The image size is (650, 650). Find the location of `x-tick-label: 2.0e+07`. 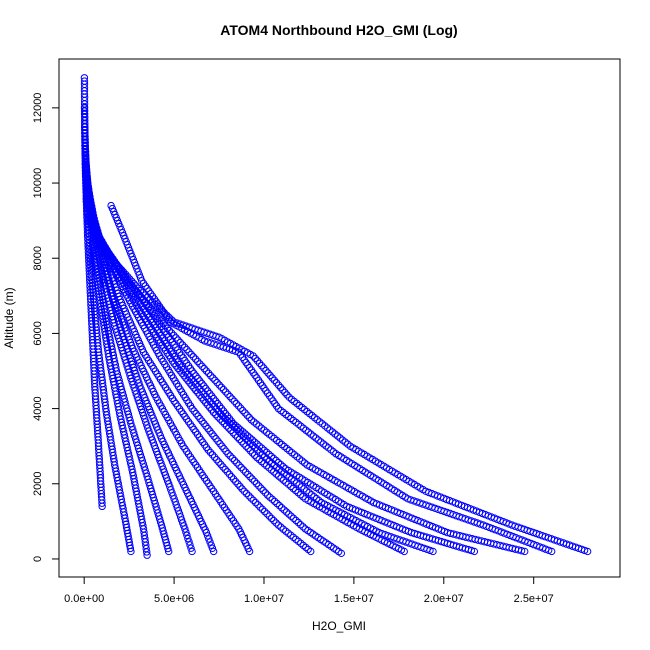

x-tick-label: 2.0e+07 is located at coordinates (444, 599).